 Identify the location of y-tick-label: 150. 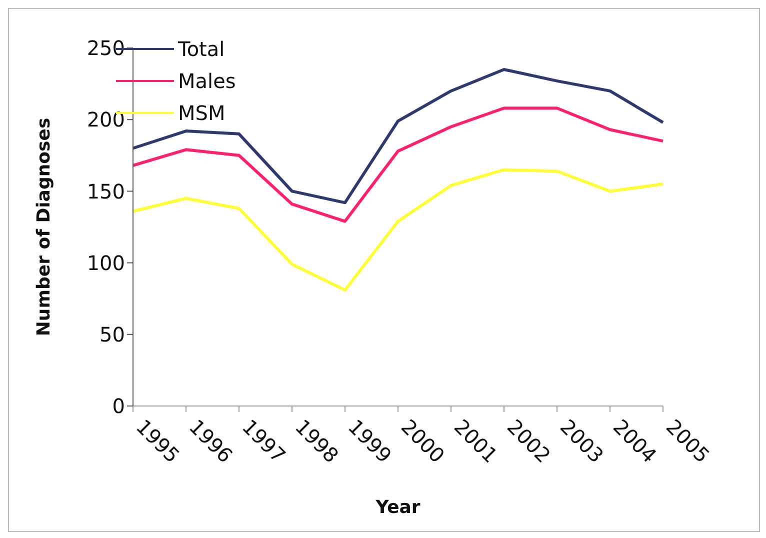
(105, 191).